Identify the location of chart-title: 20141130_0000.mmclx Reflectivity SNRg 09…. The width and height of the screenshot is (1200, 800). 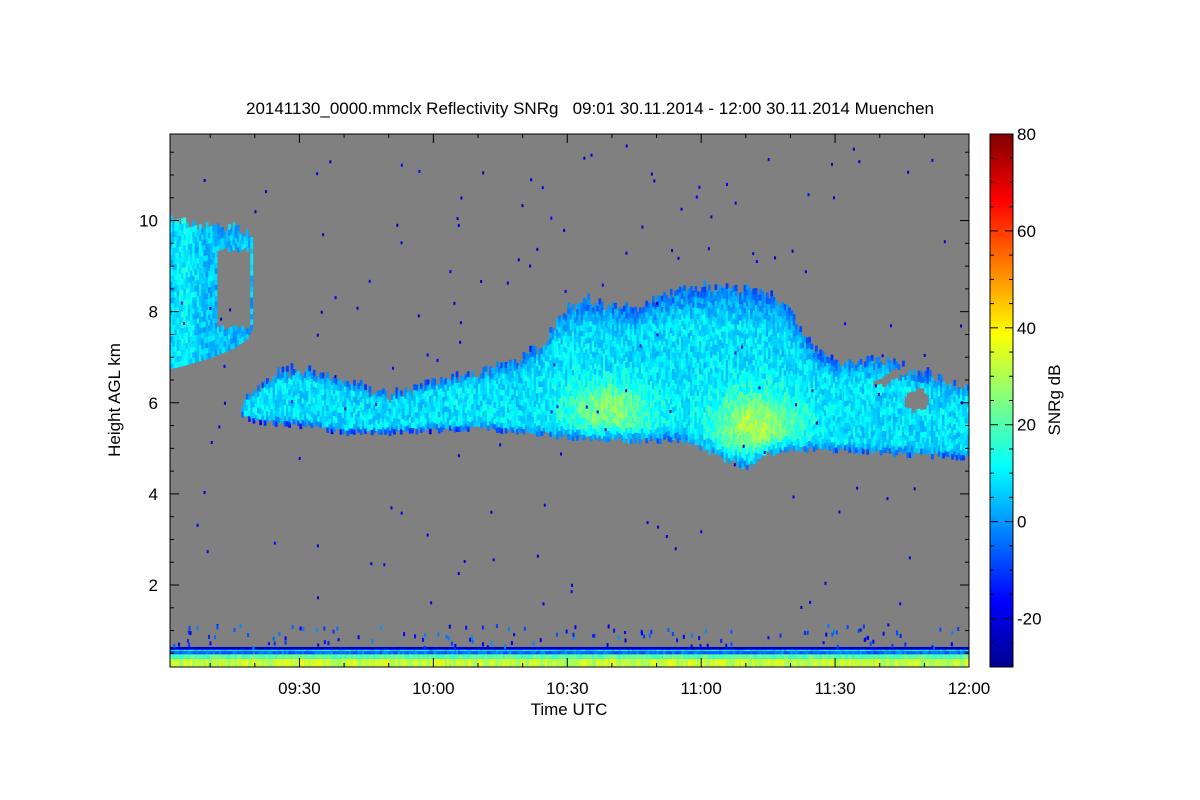
(589, 108).